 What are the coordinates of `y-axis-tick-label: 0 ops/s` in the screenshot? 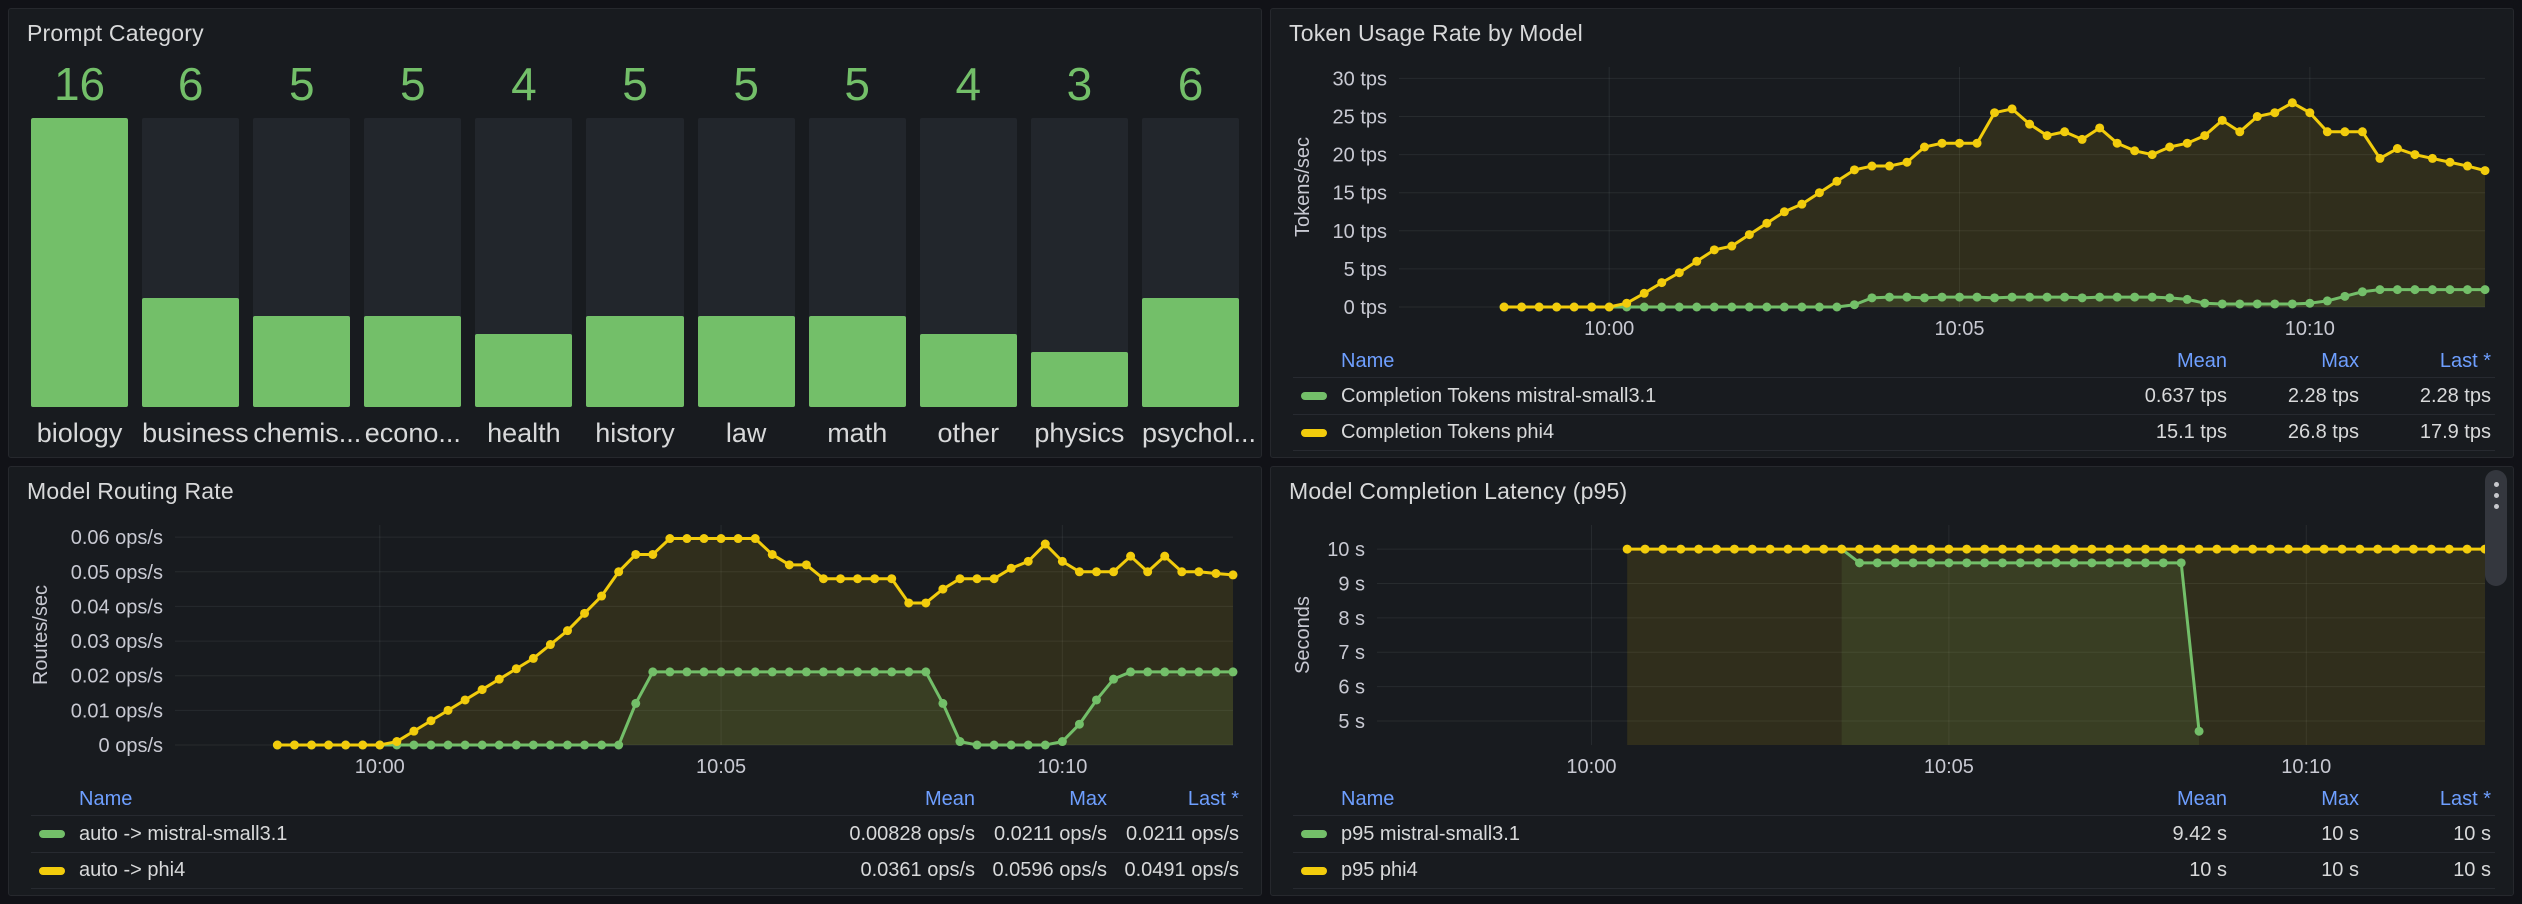 It's located at (131, 746).